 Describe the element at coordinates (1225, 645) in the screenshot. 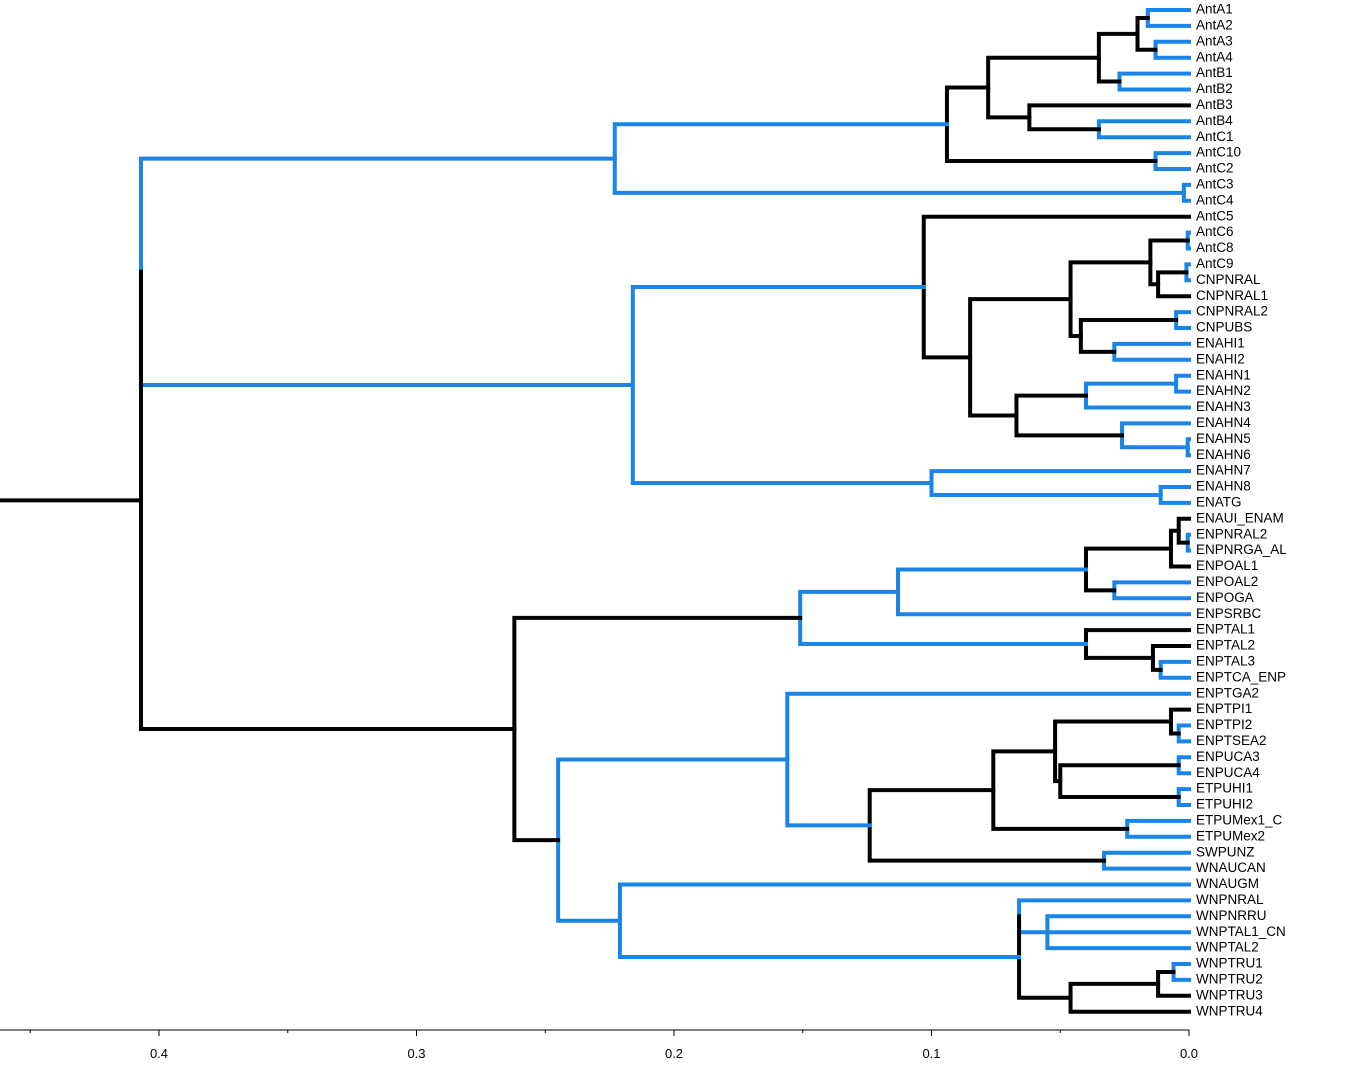

I see `leaf-label: ENPTAL2` at that location.